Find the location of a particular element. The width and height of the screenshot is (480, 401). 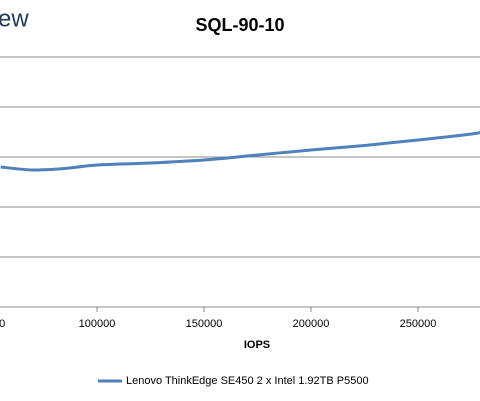

x-tick-label: 50000 is located at coordinates (2, 324).